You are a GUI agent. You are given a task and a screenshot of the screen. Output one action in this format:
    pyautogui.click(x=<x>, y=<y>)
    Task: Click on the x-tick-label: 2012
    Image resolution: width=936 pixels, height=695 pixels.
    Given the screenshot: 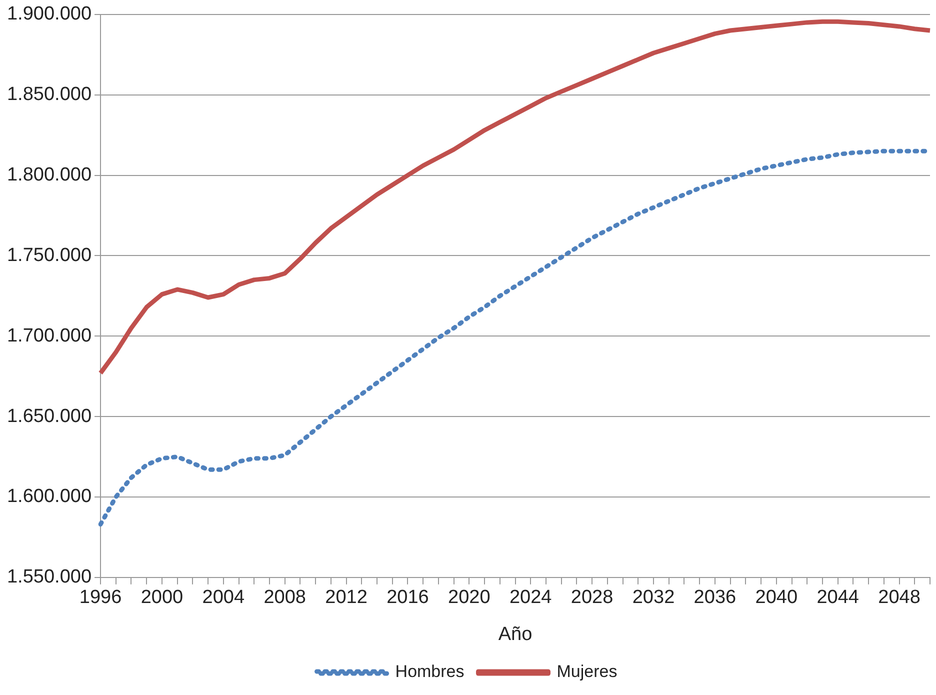 What is the action you would take?
    pyautogui.click(x=346, y=597)
    